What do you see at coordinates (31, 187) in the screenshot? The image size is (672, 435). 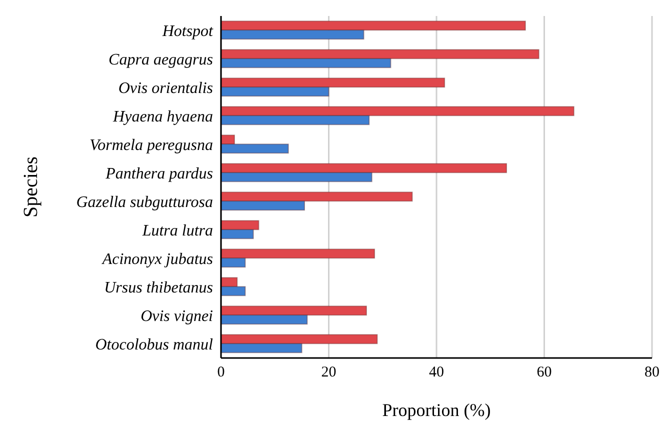 I see `y-axis-title: Species` at bounding box center [31, 187].